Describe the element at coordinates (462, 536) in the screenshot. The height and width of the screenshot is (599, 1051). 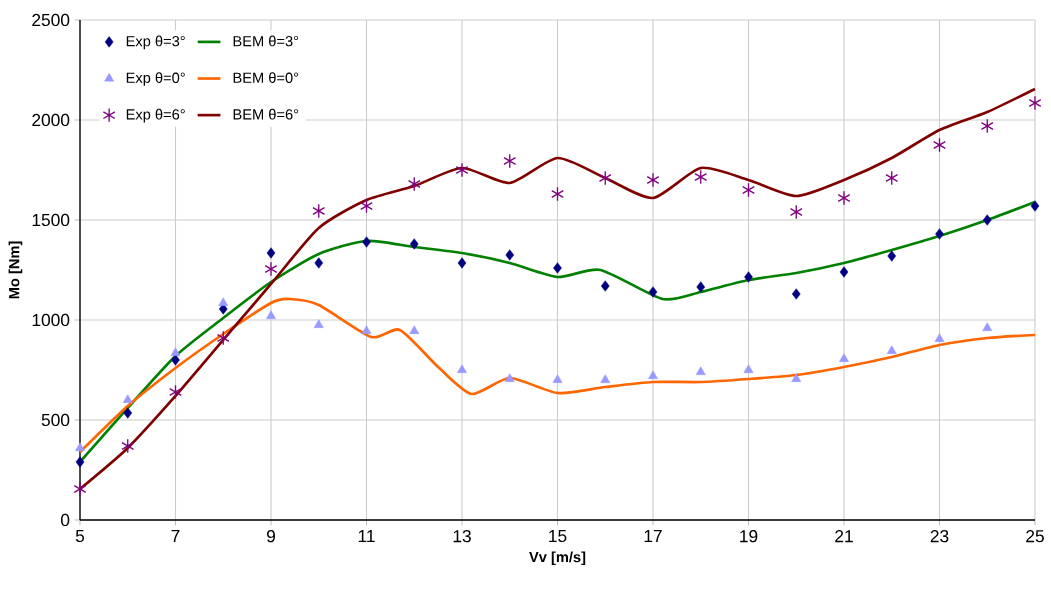
I see `x-tick-label: 13` at that location.